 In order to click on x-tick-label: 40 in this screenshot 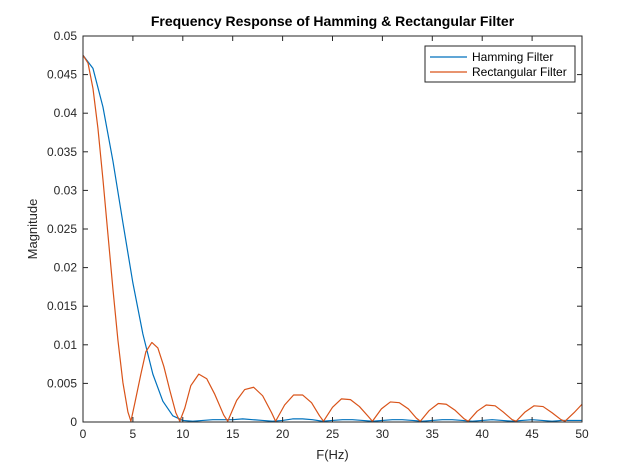, I will do `click(483, 434)`.